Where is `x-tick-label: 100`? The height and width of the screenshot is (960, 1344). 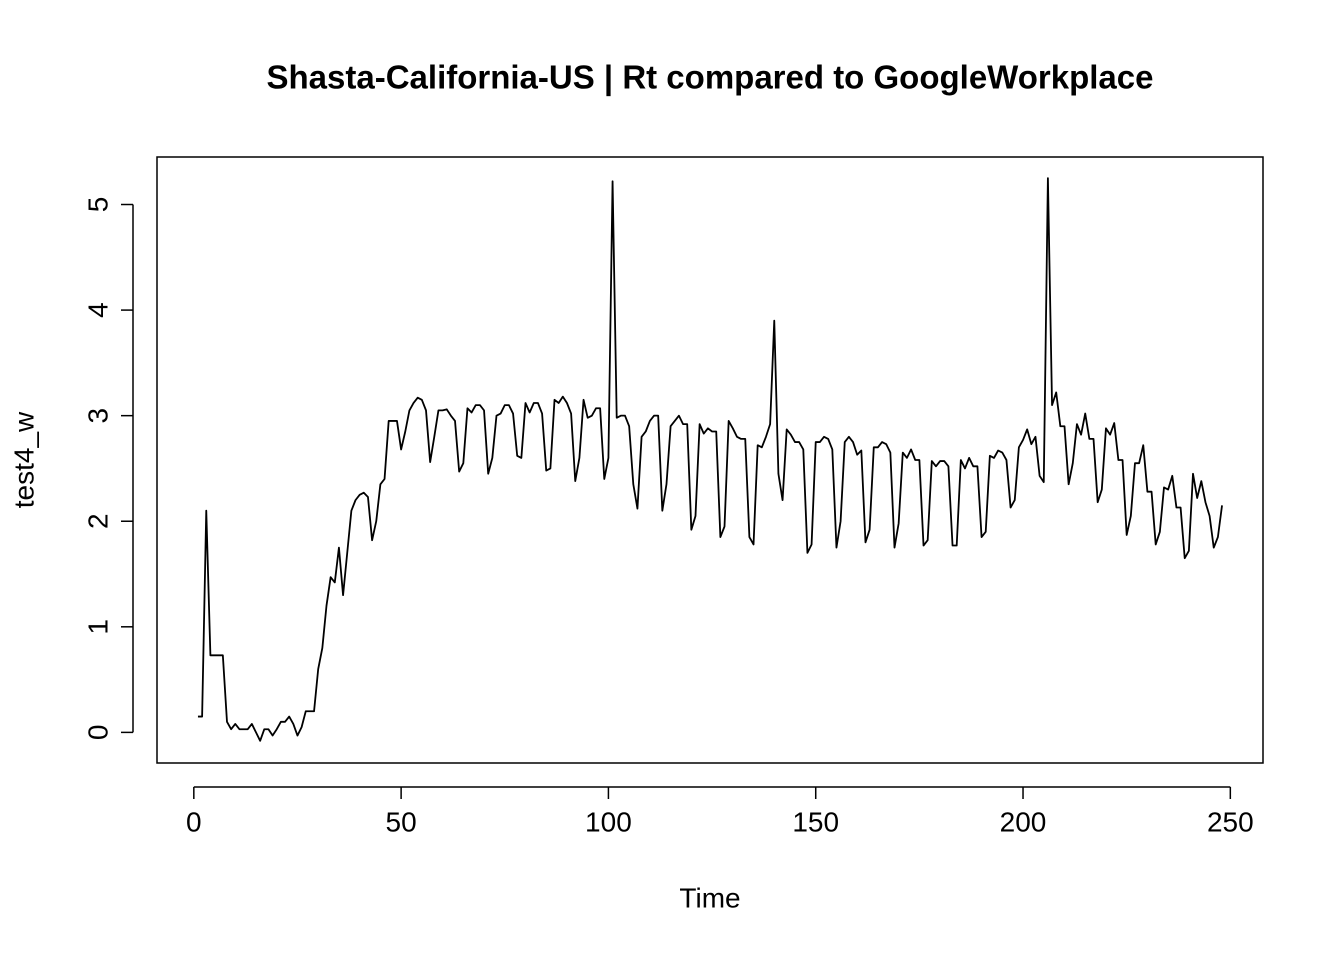
x-tick-label: 100 is located at coordinates (608, 821).